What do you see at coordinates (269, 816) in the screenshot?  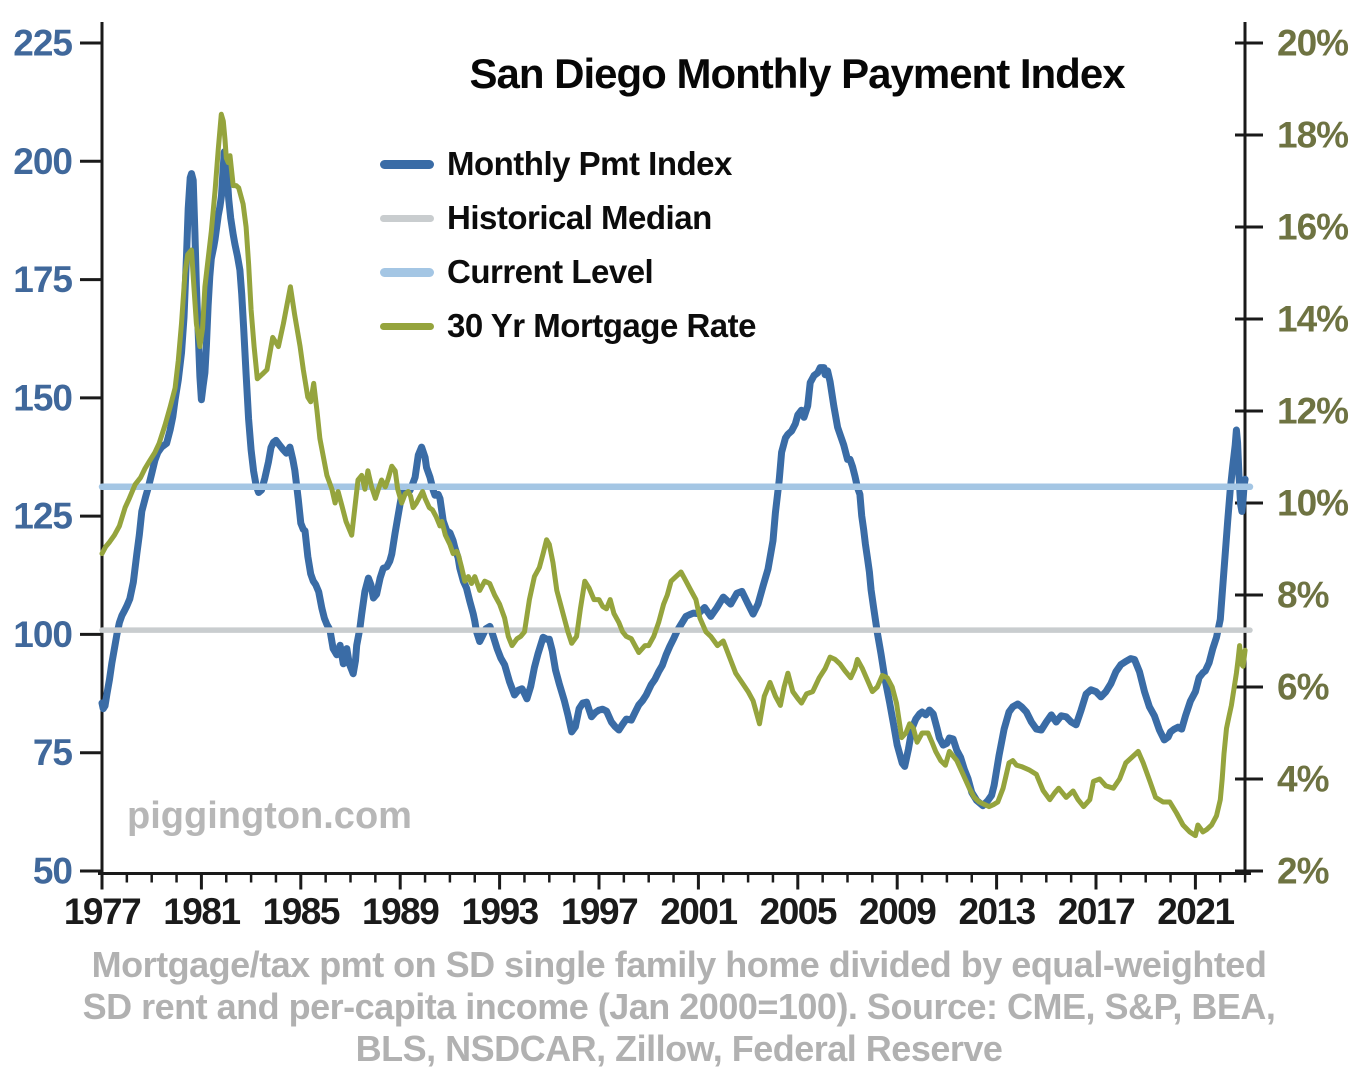 I see `watermark: piggington.com` at bounding box center [269, 816].